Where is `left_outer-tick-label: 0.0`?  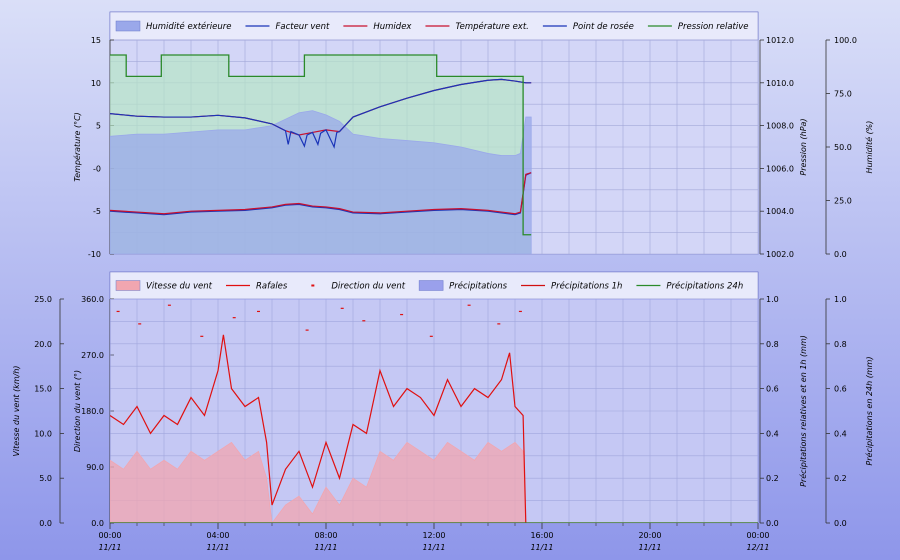
left_outer-tick-label: 0.0 is located at coordinates (45, 523).